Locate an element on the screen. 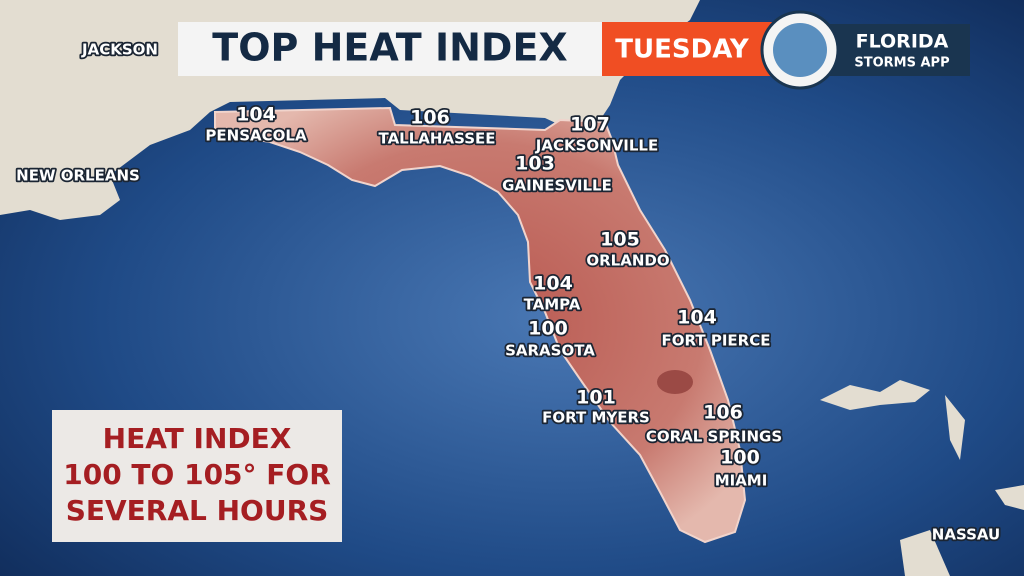 The height and width of the screenshot is (580, 1024). title-banner is located at coordinates (390, 49).